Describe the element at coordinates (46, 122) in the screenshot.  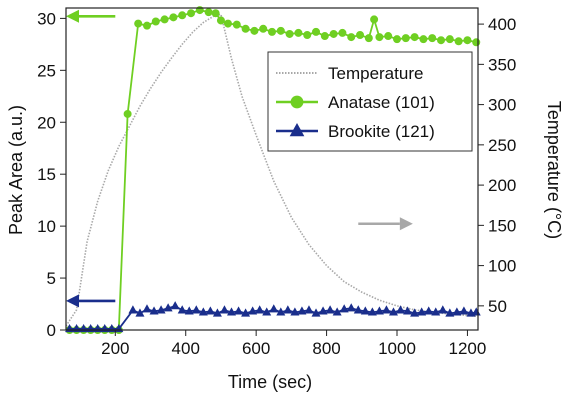
I see `y-tick-label: 20` at that location.